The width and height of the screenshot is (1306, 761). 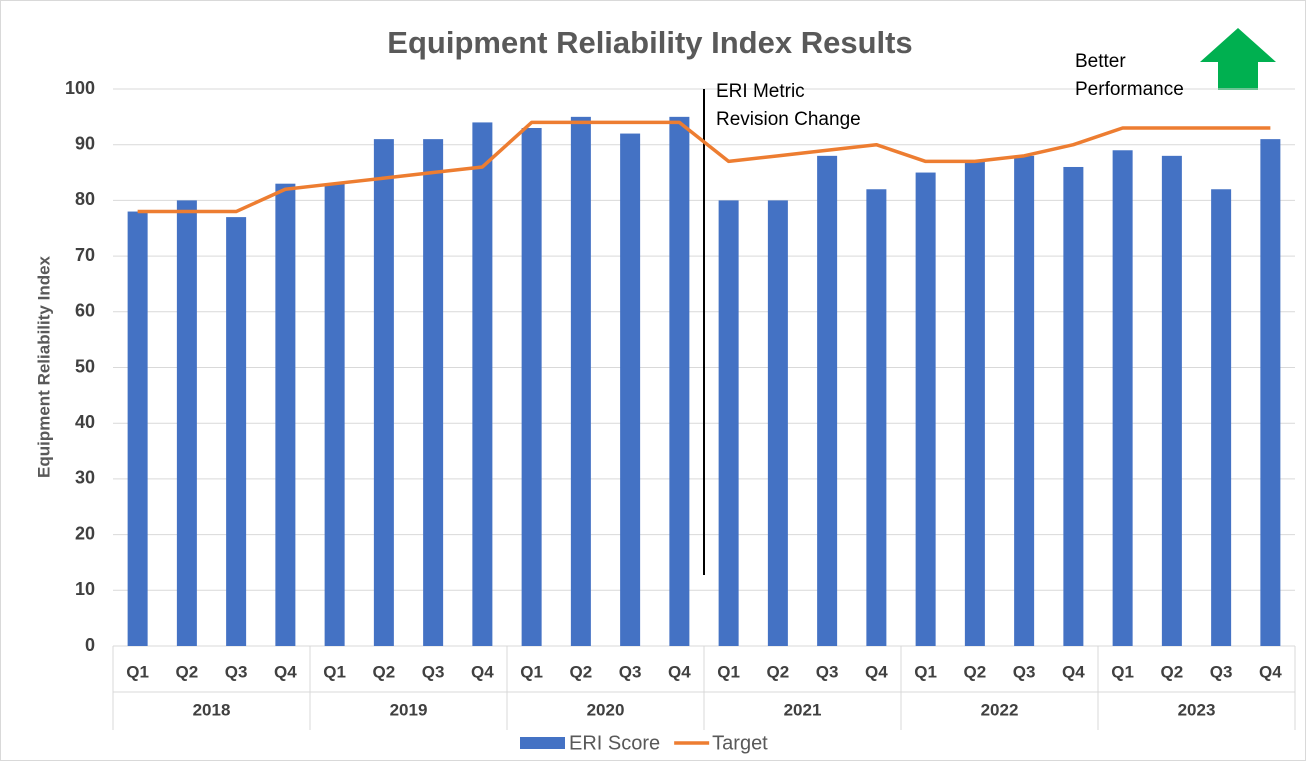 What do you see at coordinates (80, 88) in the screenshot?
I see `y-tick-label: 100` at bounding box center [80, 88].